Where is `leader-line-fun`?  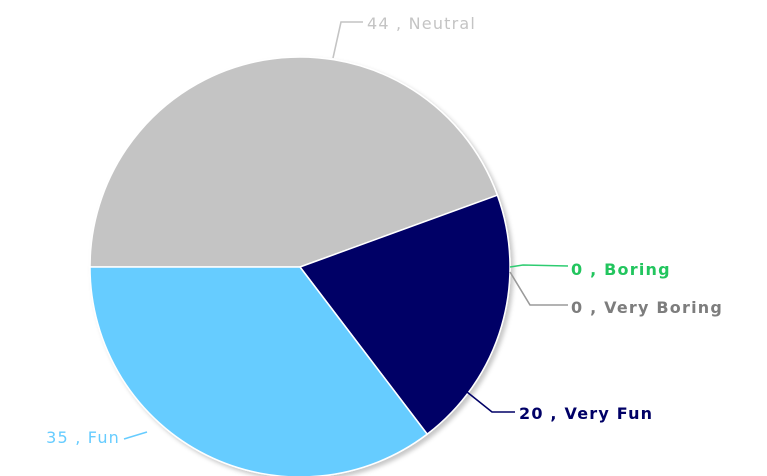 leader-line-fun is located at coordinates (135, 435).